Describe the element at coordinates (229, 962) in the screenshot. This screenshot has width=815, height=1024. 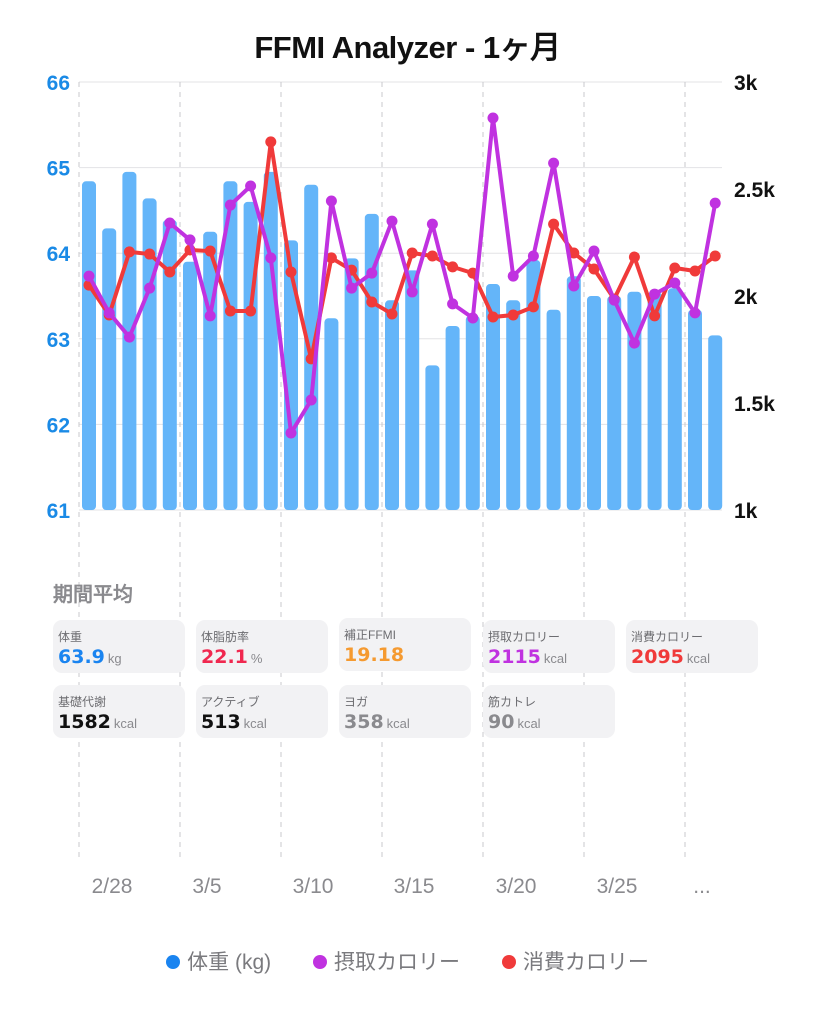
I see `legend-label: 体重 (kg)` at that location.